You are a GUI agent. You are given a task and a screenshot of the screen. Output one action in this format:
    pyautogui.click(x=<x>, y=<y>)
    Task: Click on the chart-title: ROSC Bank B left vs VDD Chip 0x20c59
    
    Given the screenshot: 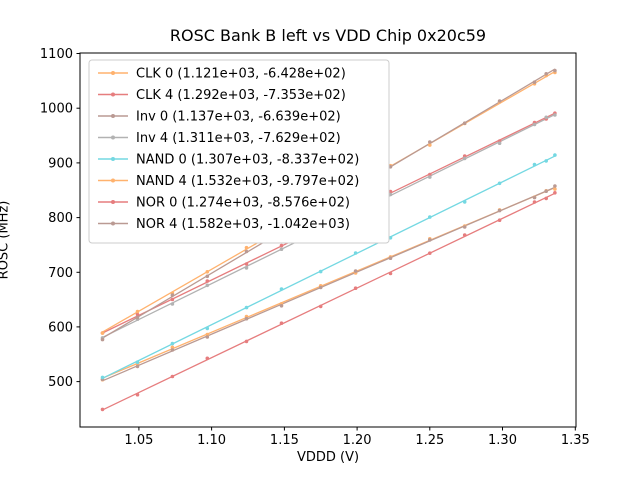 What is the action you would take?
    pyautogui.click(x=328, y=35)
    